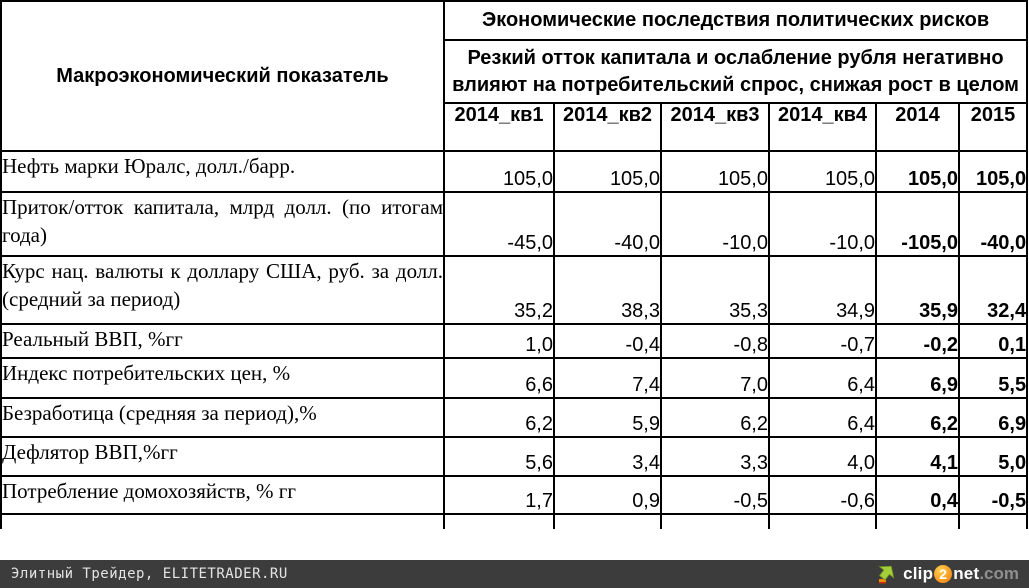  Describe the element at coordinates (499, 224) in the screenshot. I see `cell-value: -45,0` at that location.